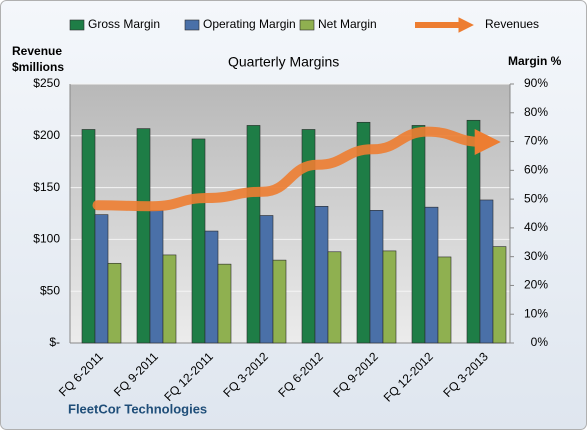 Image resolution: width=587 pixels, height=430 pixels. What do you see at coordinates (46, 83) in the screenshot?
I see `y-tick-label: $250` at bounding box center [46, 83].